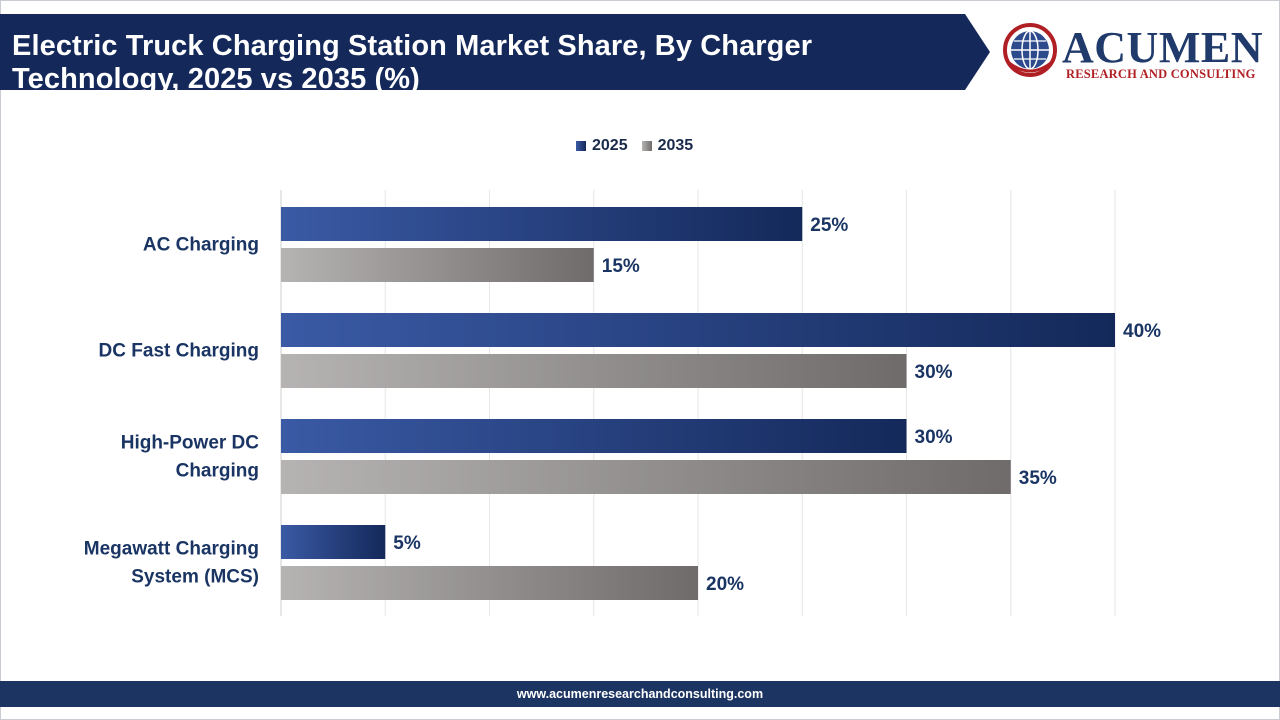 This screenshot has height=720, width=1280. Describe the element at coordinates (621, 266) in the screenshot. I see `data-label: 15%` at that location.